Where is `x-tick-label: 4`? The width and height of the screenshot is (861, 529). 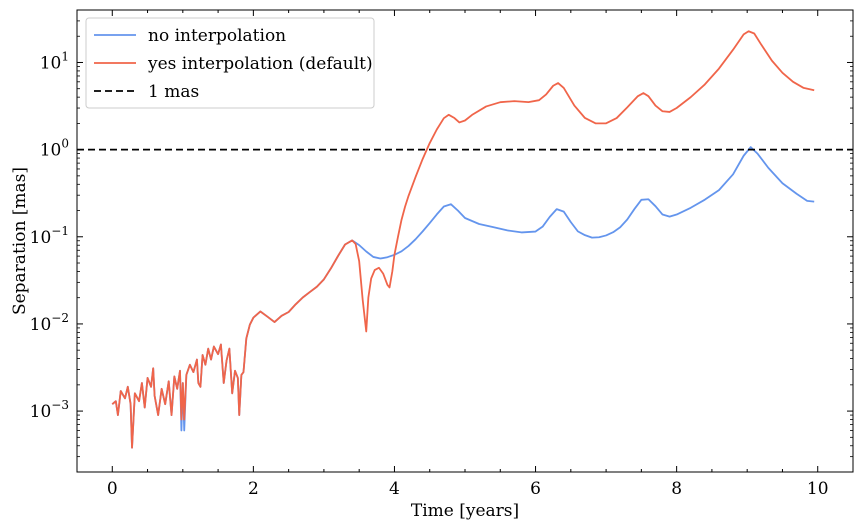 x-tick-label: 4 is located at coordinates (394, 489).